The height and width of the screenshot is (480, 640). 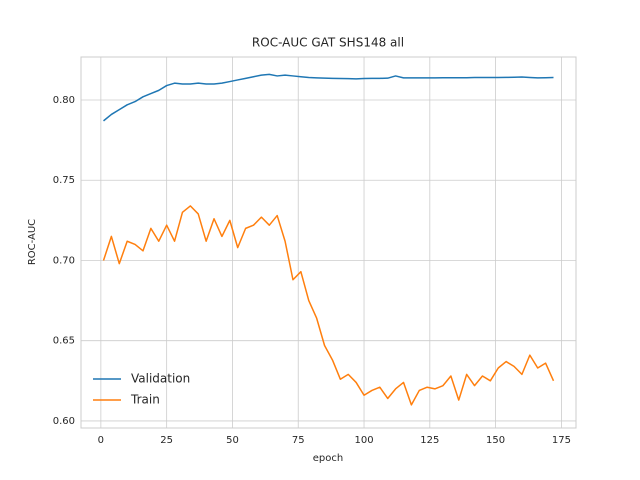 What do you see at coordinates (495, 440) in the screenshot?
I see `x-tick-label: 150` at bounding box center [495, 440].